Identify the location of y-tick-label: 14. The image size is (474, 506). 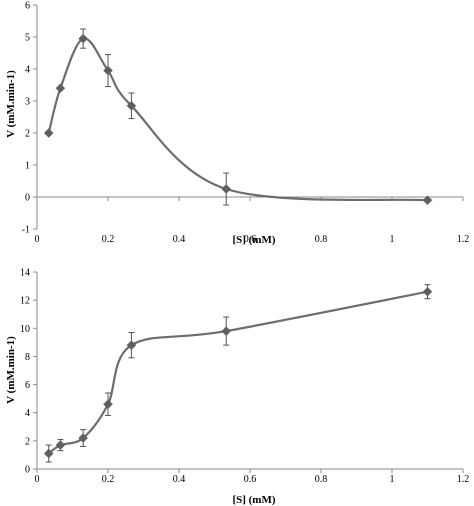
(25, 273).